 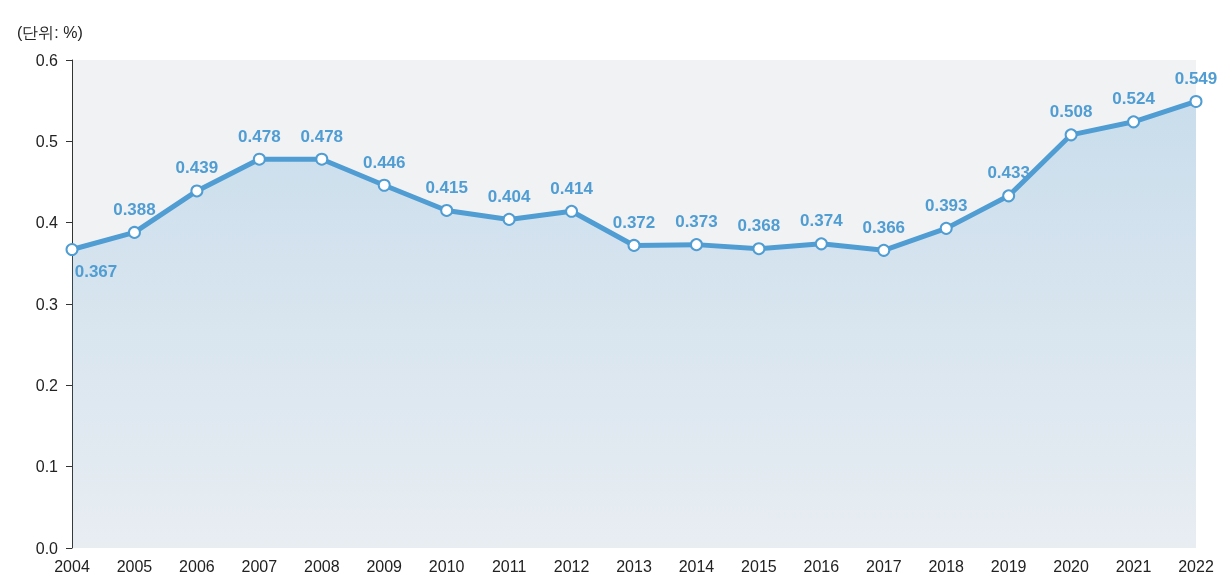 I want to click on x-tick-label: 2008, so click(x=321, y=566).